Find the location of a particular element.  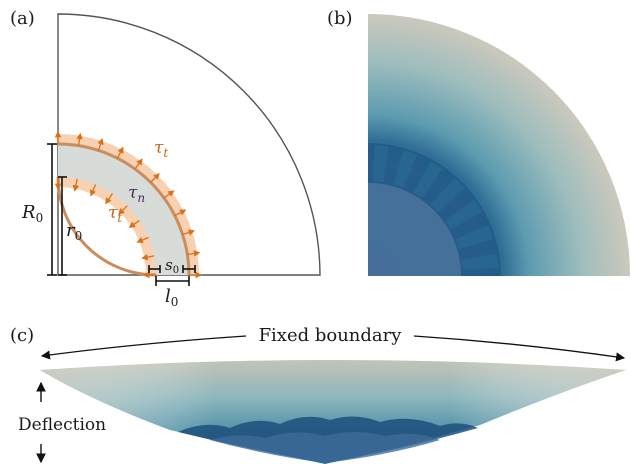

s0-dimension is located at coordinates (172, 269).